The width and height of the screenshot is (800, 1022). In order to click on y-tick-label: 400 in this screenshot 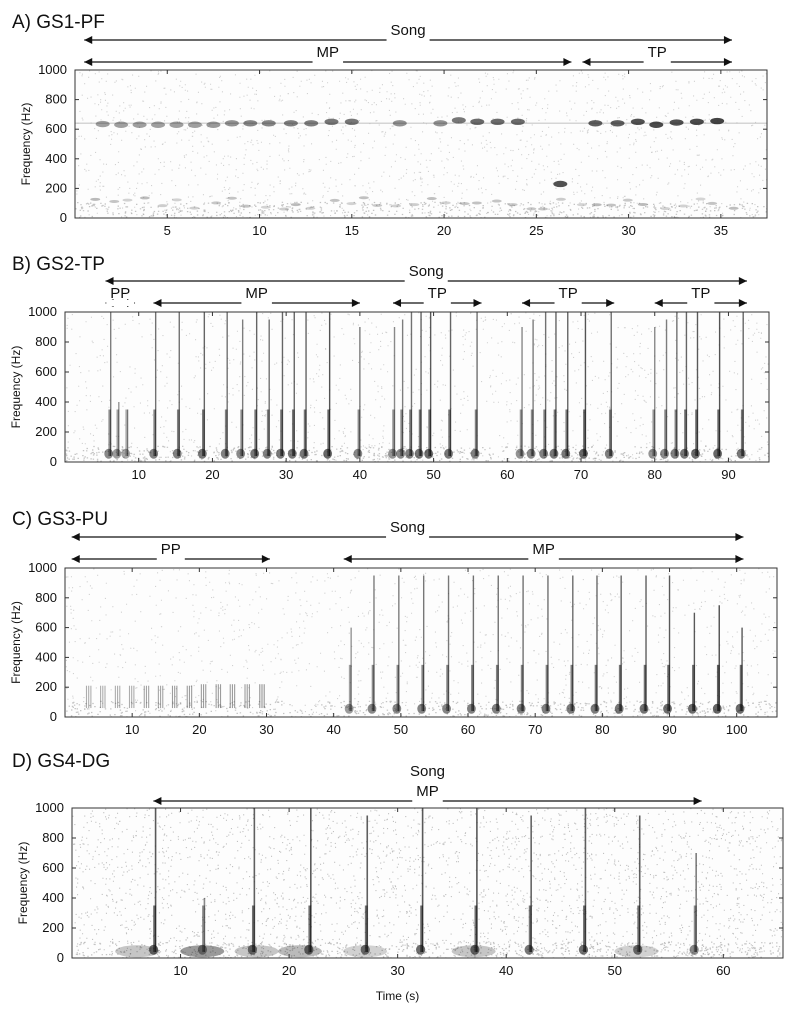, I will do `click(53, 897)`.